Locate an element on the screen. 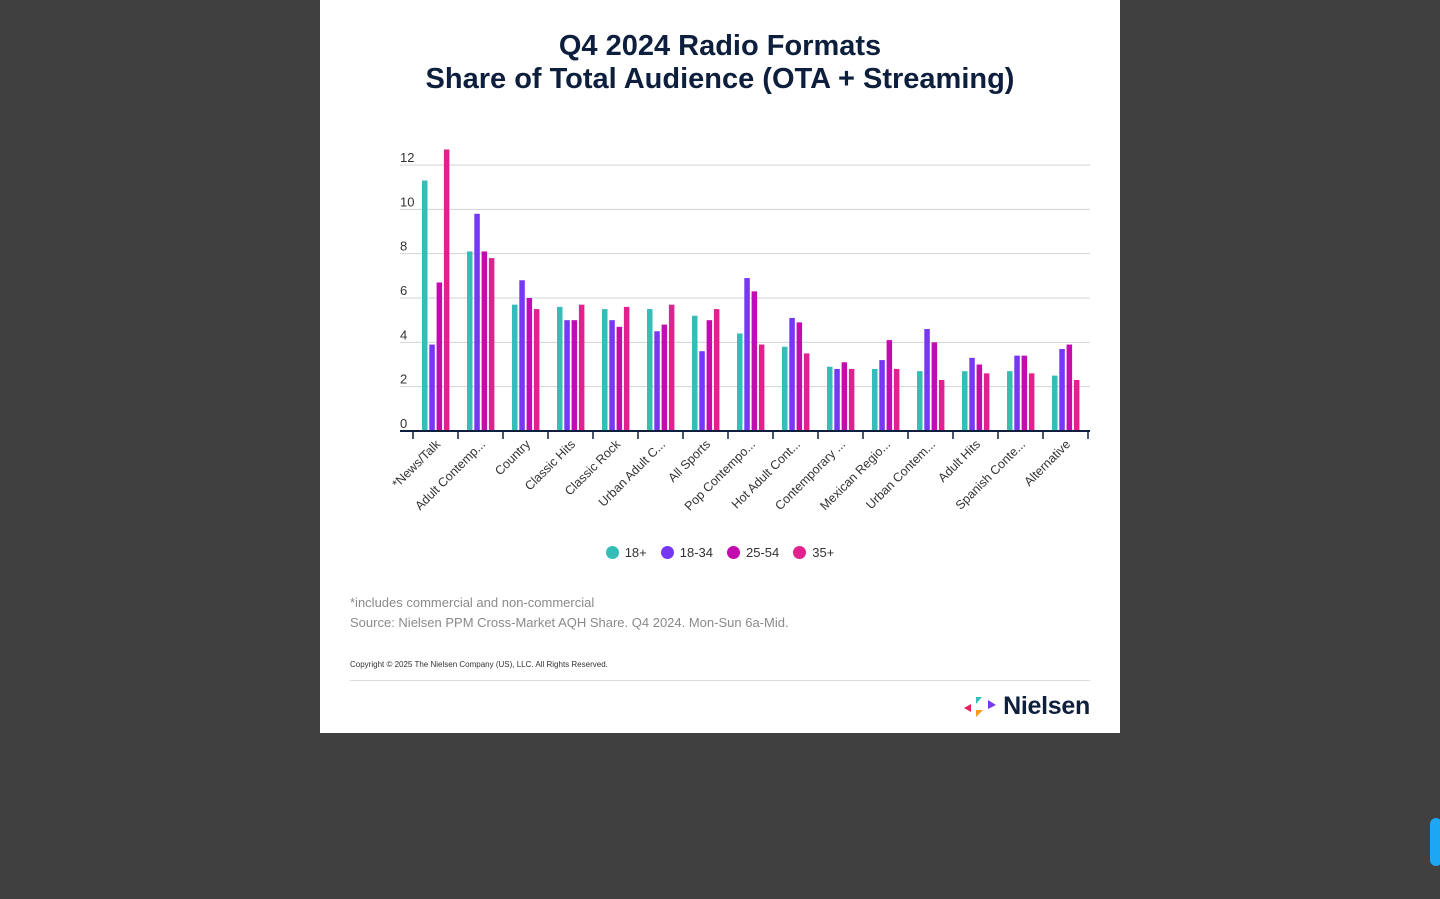 The image size is (1440, 899). nielsen-logo: Nielsen is located at coordinates (1026, 706).